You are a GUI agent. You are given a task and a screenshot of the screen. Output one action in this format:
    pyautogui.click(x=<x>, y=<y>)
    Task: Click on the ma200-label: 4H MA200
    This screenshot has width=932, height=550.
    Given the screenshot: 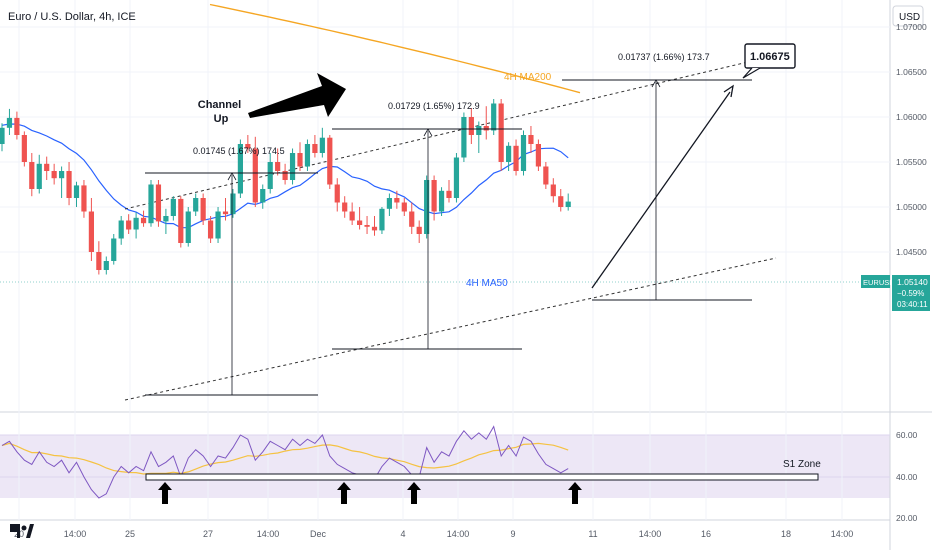 What is the action you would take?
    pyautogui.click(x=528, y=77)
    